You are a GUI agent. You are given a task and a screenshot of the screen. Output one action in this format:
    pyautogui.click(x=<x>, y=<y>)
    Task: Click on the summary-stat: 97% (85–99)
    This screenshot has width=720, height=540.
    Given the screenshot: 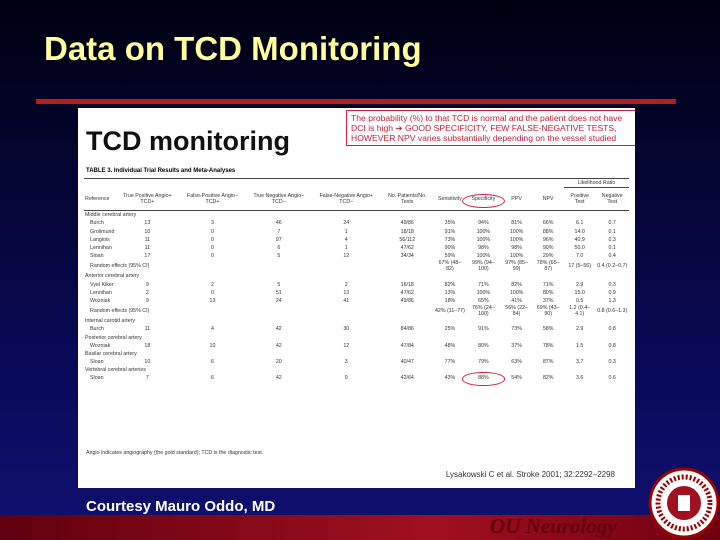 What is the action you would take?
    pyautogui.click(x=516, y=266)
    